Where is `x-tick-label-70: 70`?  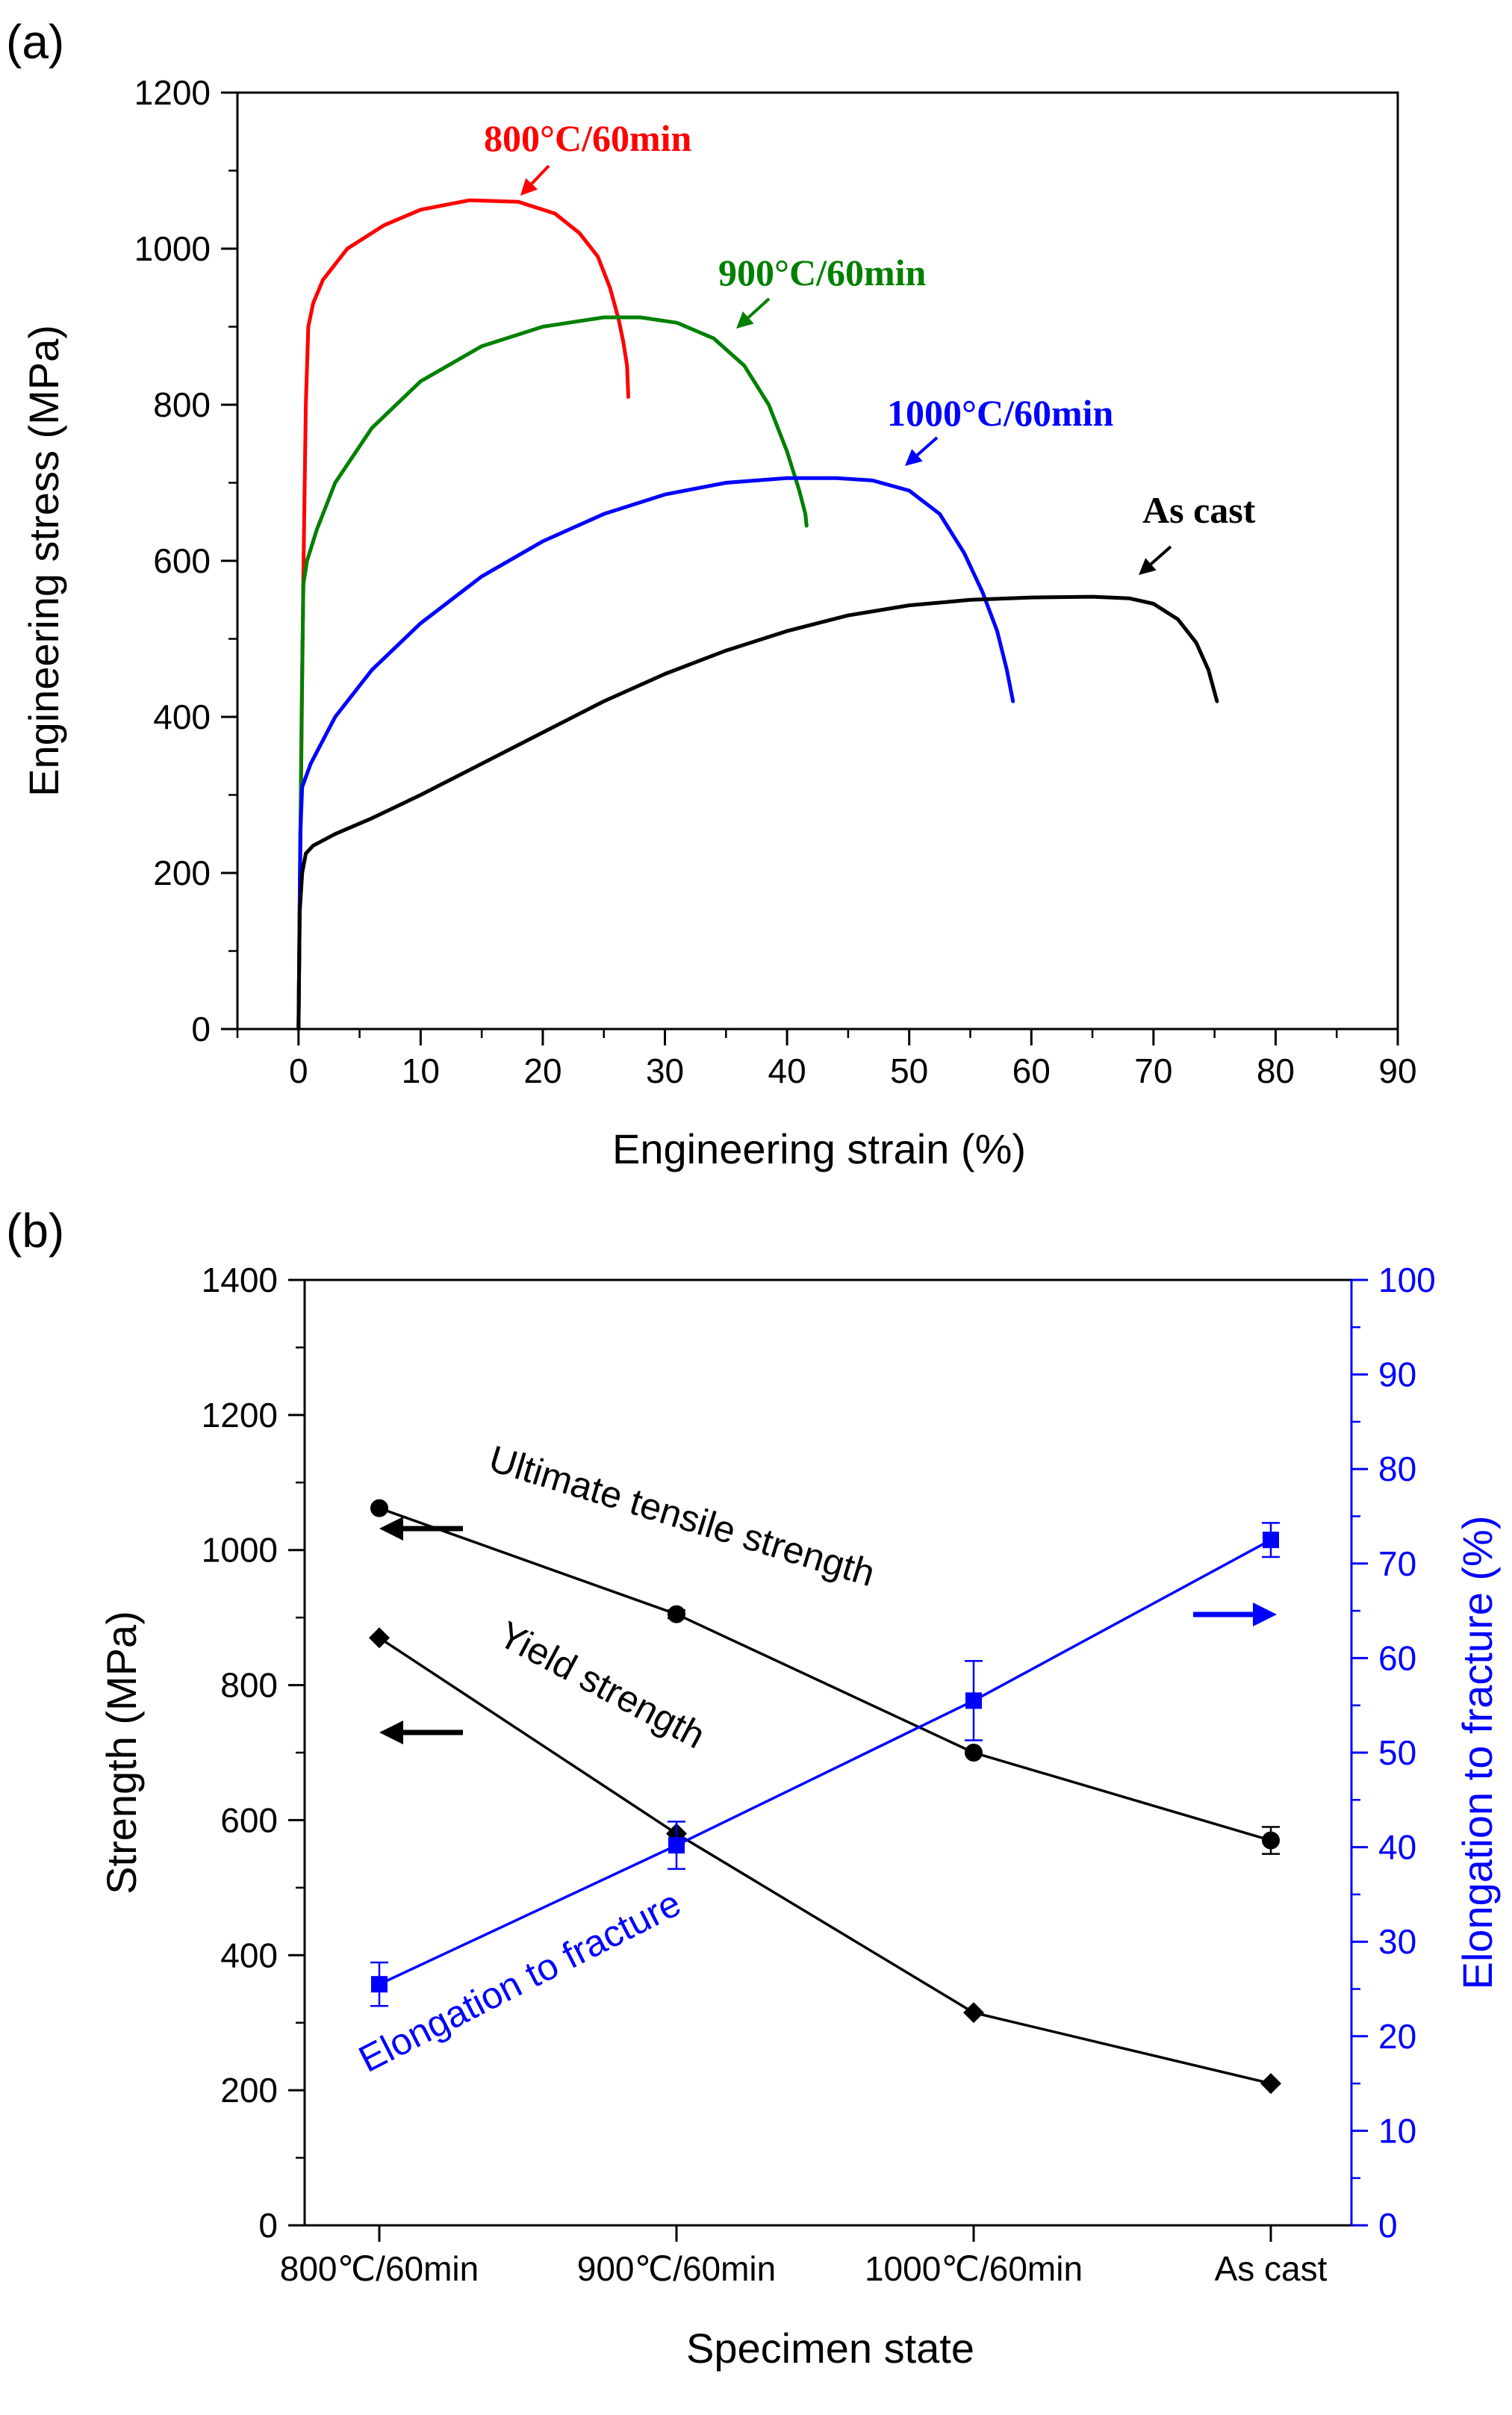
x-tick-label-70: 70 is located at coordinates (1153, 1070).